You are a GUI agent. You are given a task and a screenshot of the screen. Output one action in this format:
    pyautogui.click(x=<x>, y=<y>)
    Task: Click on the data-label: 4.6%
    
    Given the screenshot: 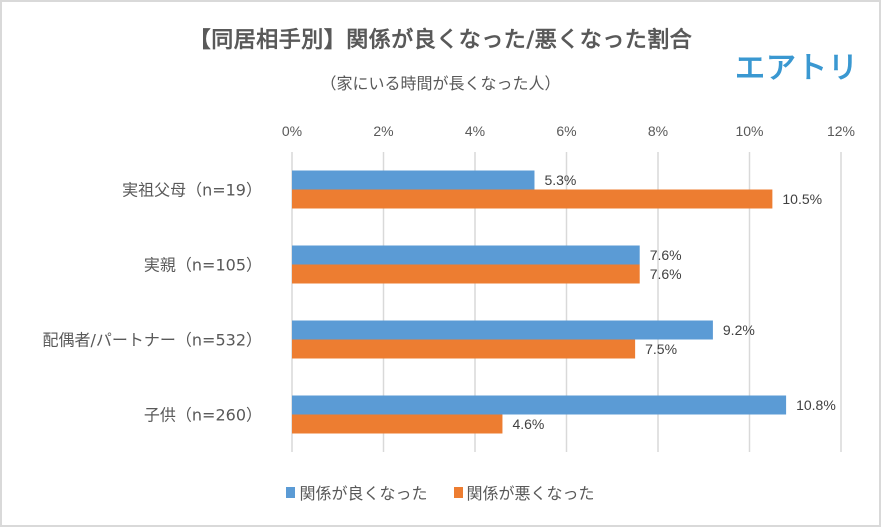 What is the action you would take?
    pyautogui.click(x=528, y=424)
    